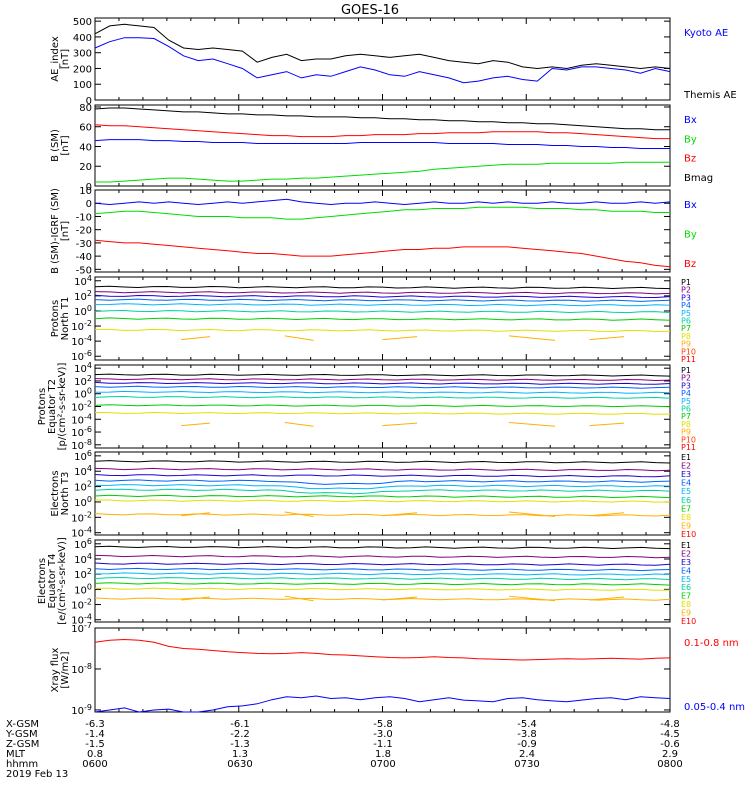 This screenshot has width=750, height=800. Describe the element at coordinates (686, 370) in the screenshot. I see `channel-label: P1` at that location.